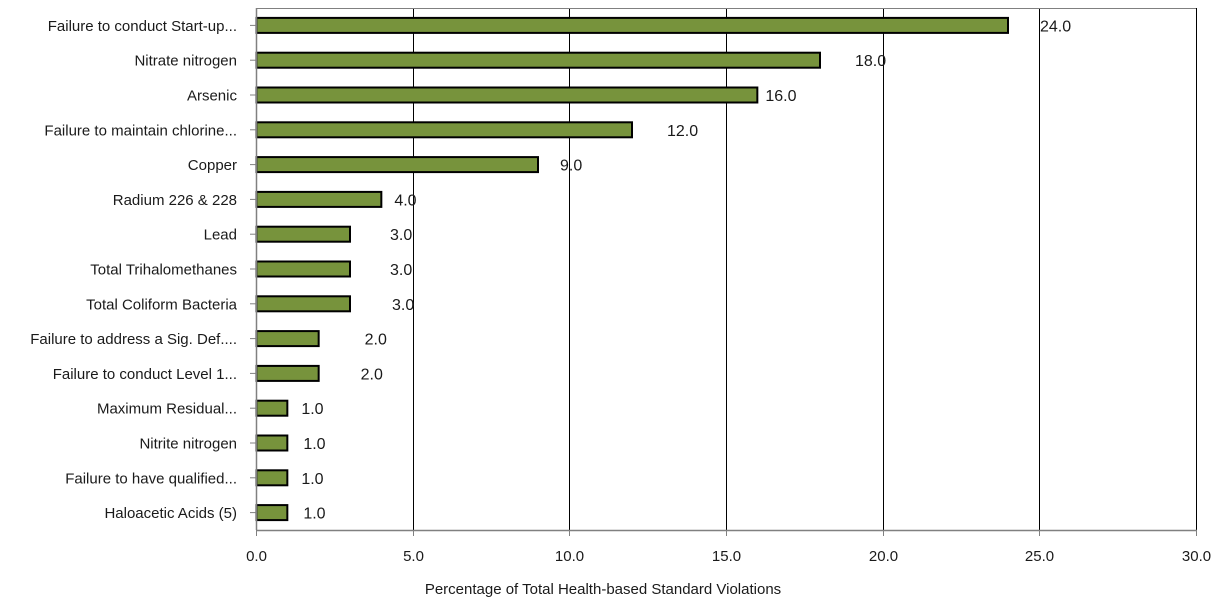  What do you see at coordinates (1039, 556) in the screenshot?
I see `x-tick-label: 25.0` at bounding box center [1039, 556].